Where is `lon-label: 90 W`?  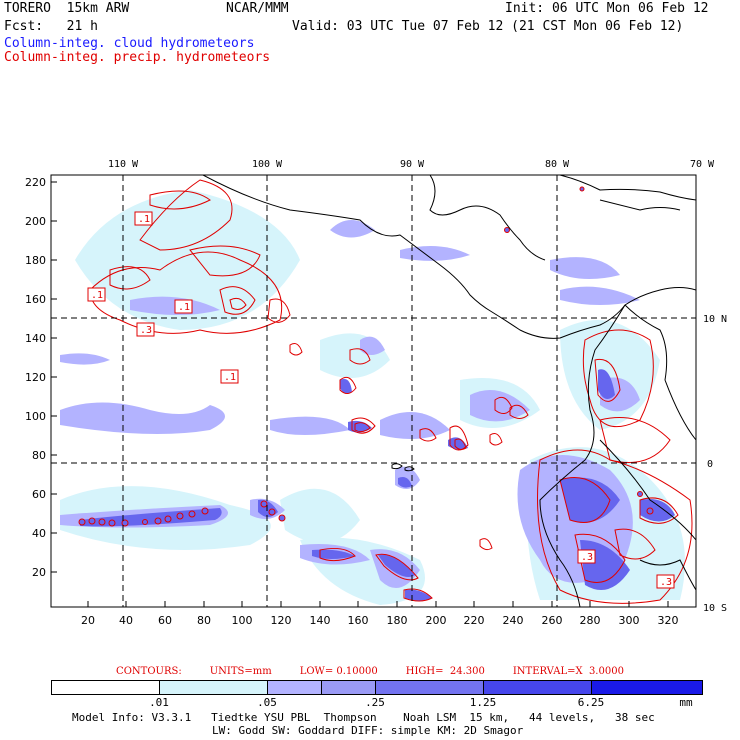 lon-label: 90 W is located at coordinates (412, 164).